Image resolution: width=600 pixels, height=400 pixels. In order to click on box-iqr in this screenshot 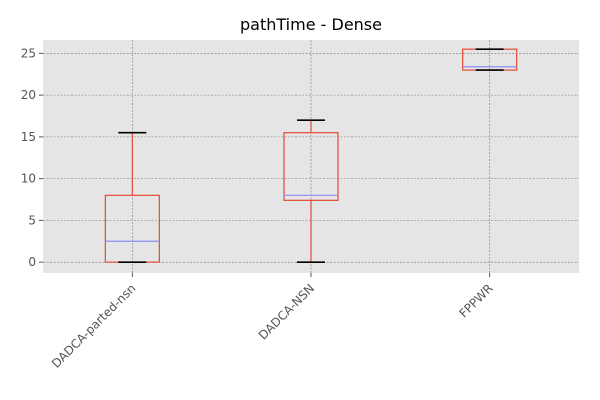, I will do `click(311, 166)`.